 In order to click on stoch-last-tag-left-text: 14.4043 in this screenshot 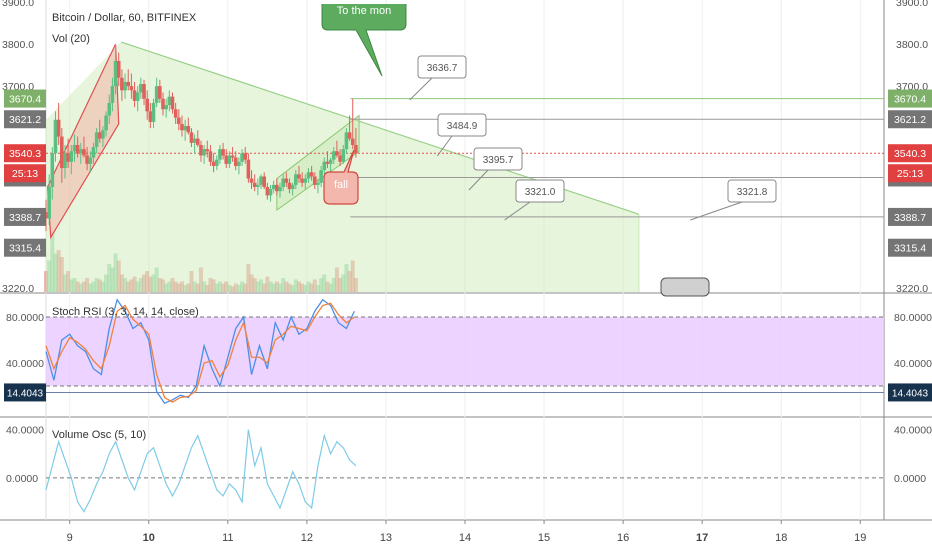, I will do `click(25, 393)`.